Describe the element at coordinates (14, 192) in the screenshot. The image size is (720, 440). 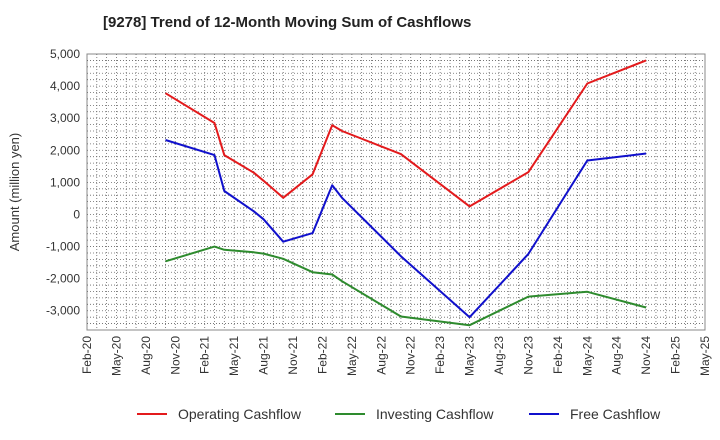
I see `y-axis-label: Amount (million yen)` at that location.